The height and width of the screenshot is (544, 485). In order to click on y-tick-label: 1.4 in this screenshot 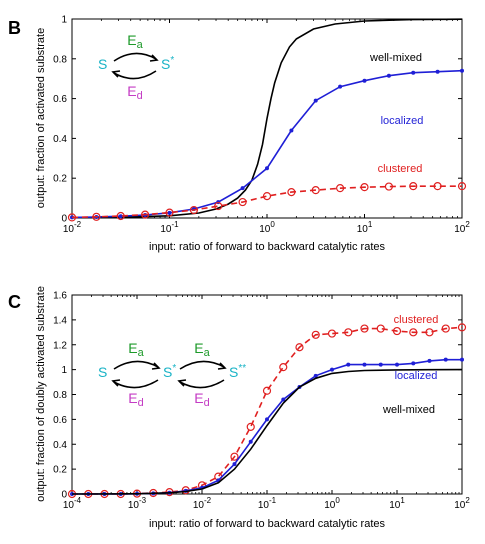, I will do `click(60, 320)`.